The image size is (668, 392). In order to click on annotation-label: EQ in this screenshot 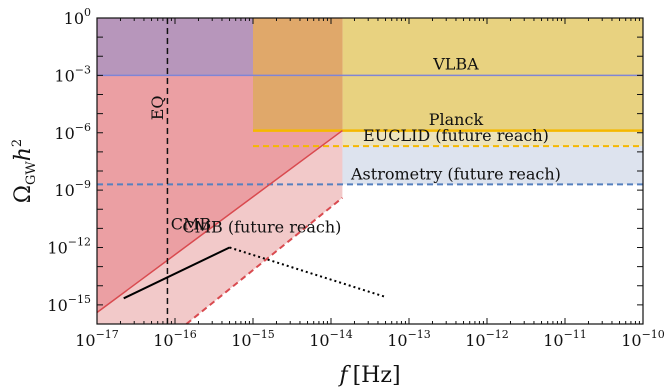, I will do `click(157, 107)`.